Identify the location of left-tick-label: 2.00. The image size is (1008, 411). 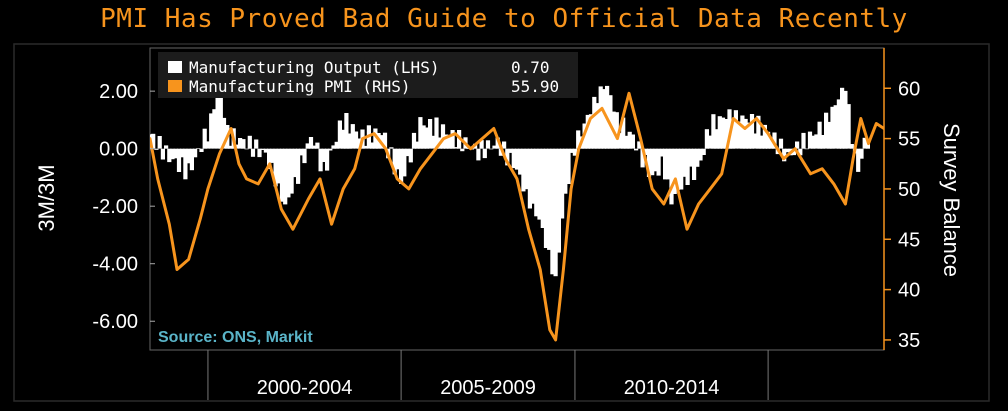
(118, 92).